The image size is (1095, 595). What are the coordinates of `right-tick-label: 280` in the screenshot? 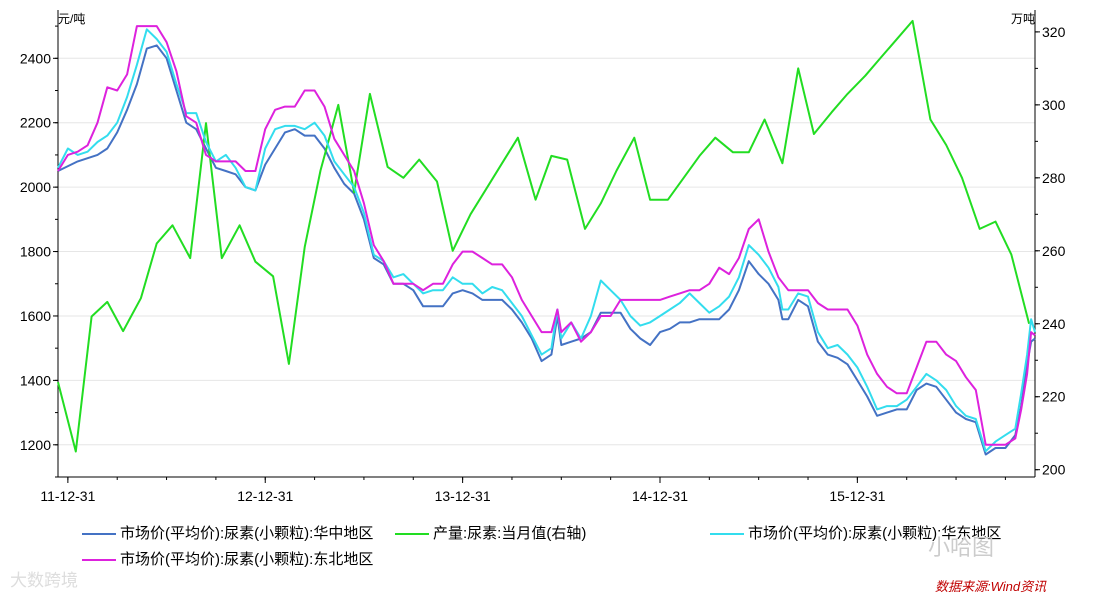 It's located at (1054, 178).